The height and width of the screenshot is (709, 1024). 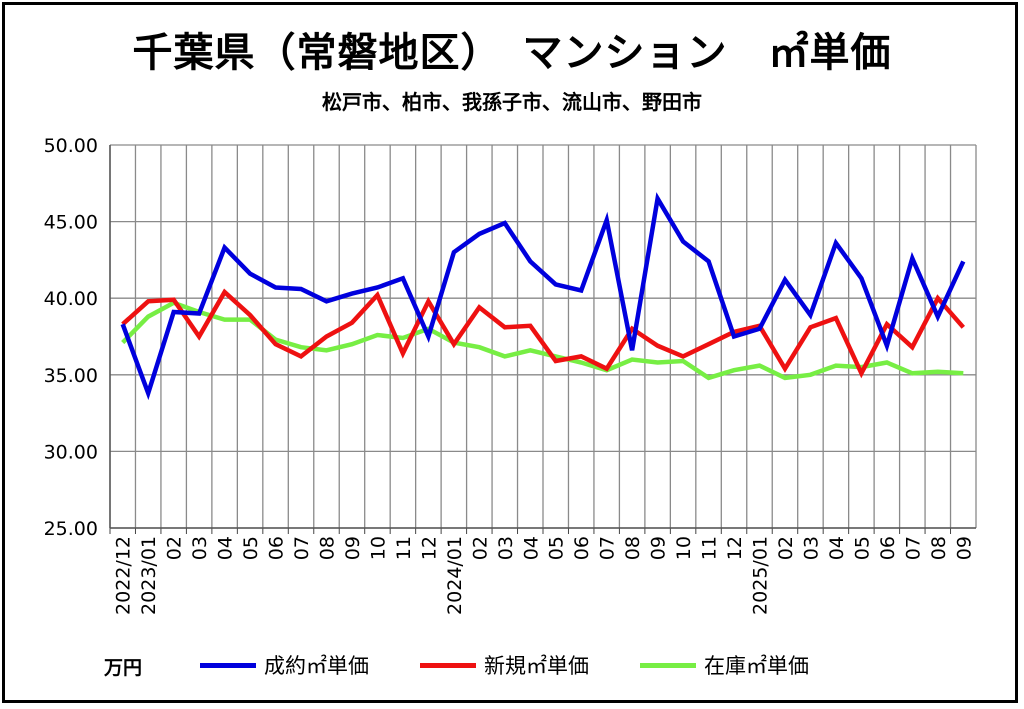 What do you see at coordinates (71, 376) in the screenshot?
I see `y-tick-label: 35.00` at bounding box center [71, 376].